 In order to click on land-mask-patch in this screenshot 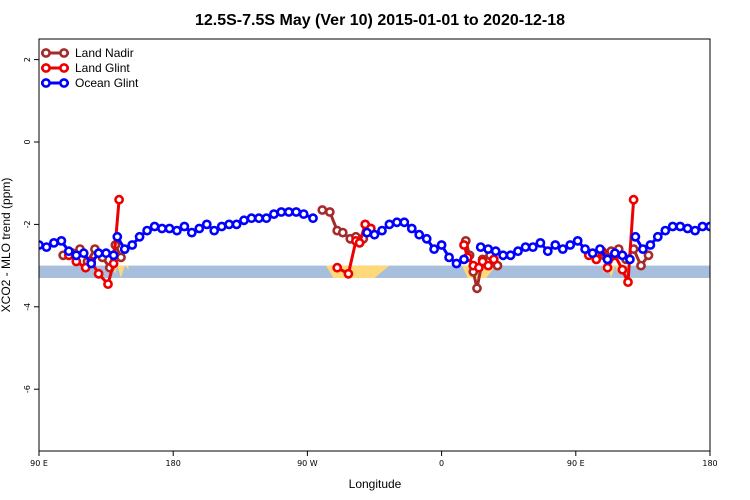, I will do `click(120, 271)`.